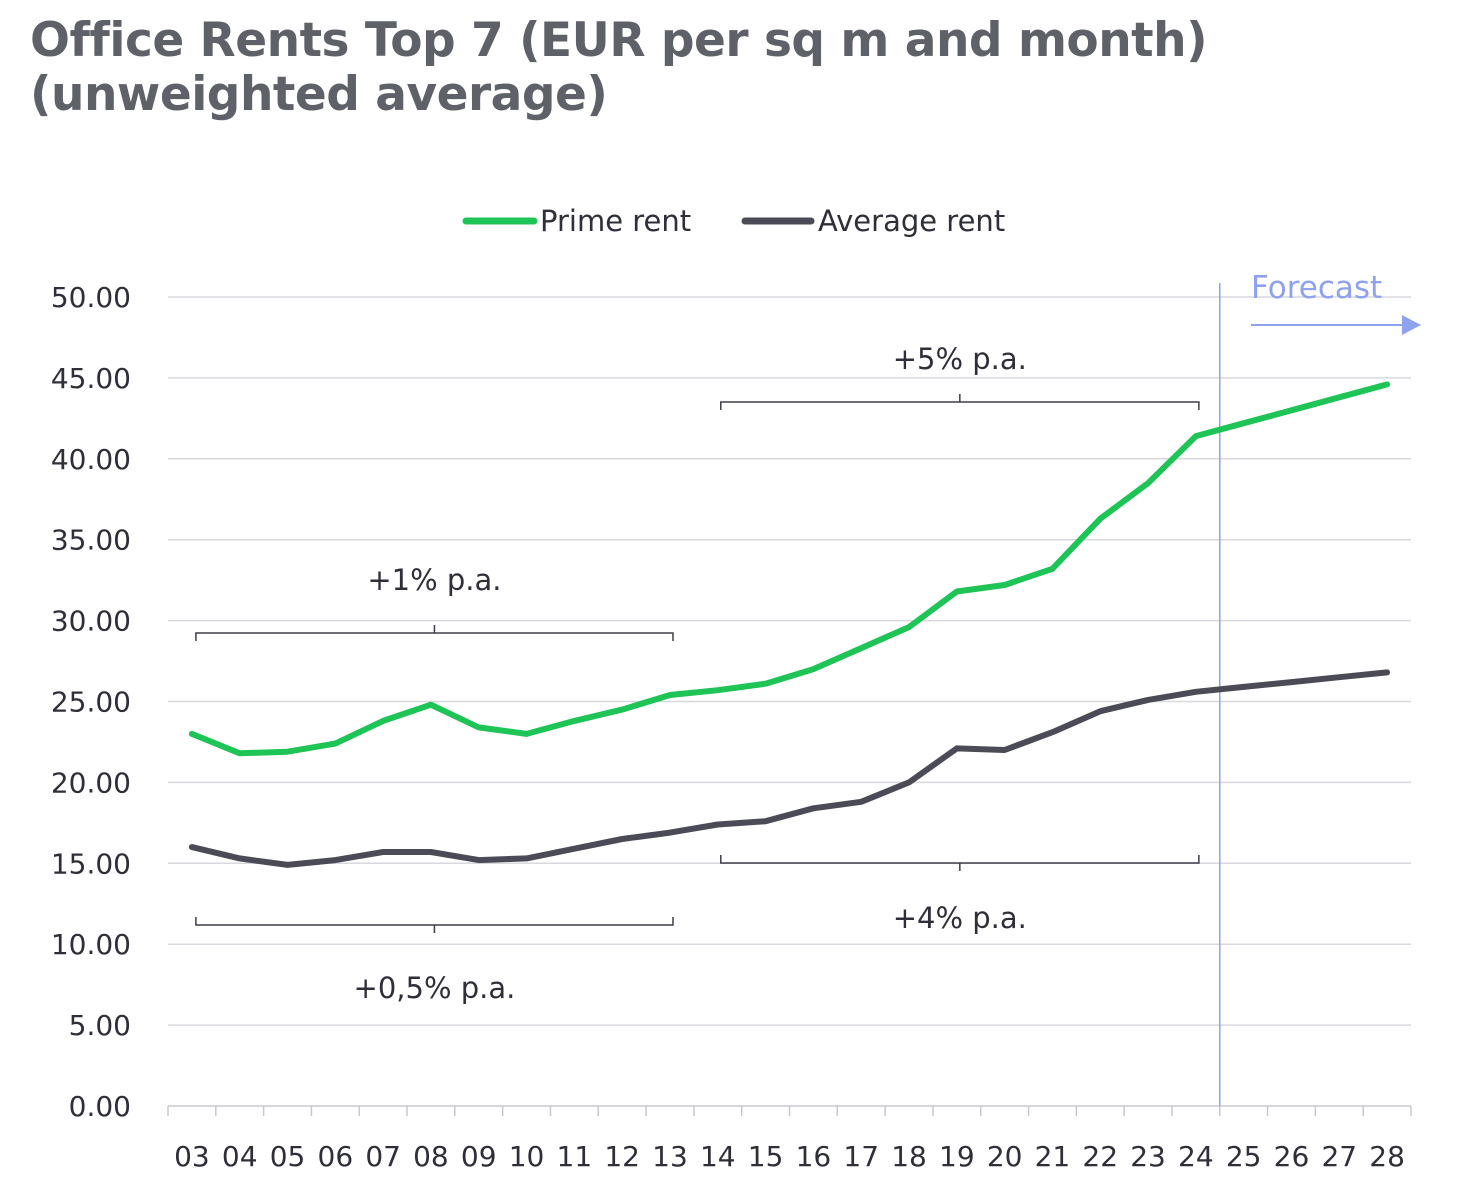 This screenshot has width=1467, height=1200. I want to click on legend-label-average-rent: Average rent, so click(911, 221).